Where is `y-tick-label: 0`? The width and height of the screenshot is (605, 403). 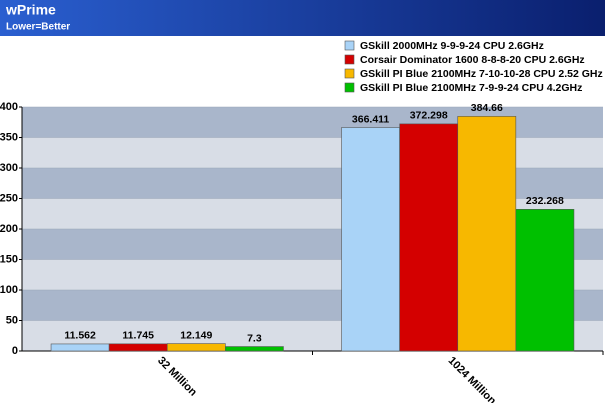
y-tick-label: 0 is located at coordinates (15, 351).